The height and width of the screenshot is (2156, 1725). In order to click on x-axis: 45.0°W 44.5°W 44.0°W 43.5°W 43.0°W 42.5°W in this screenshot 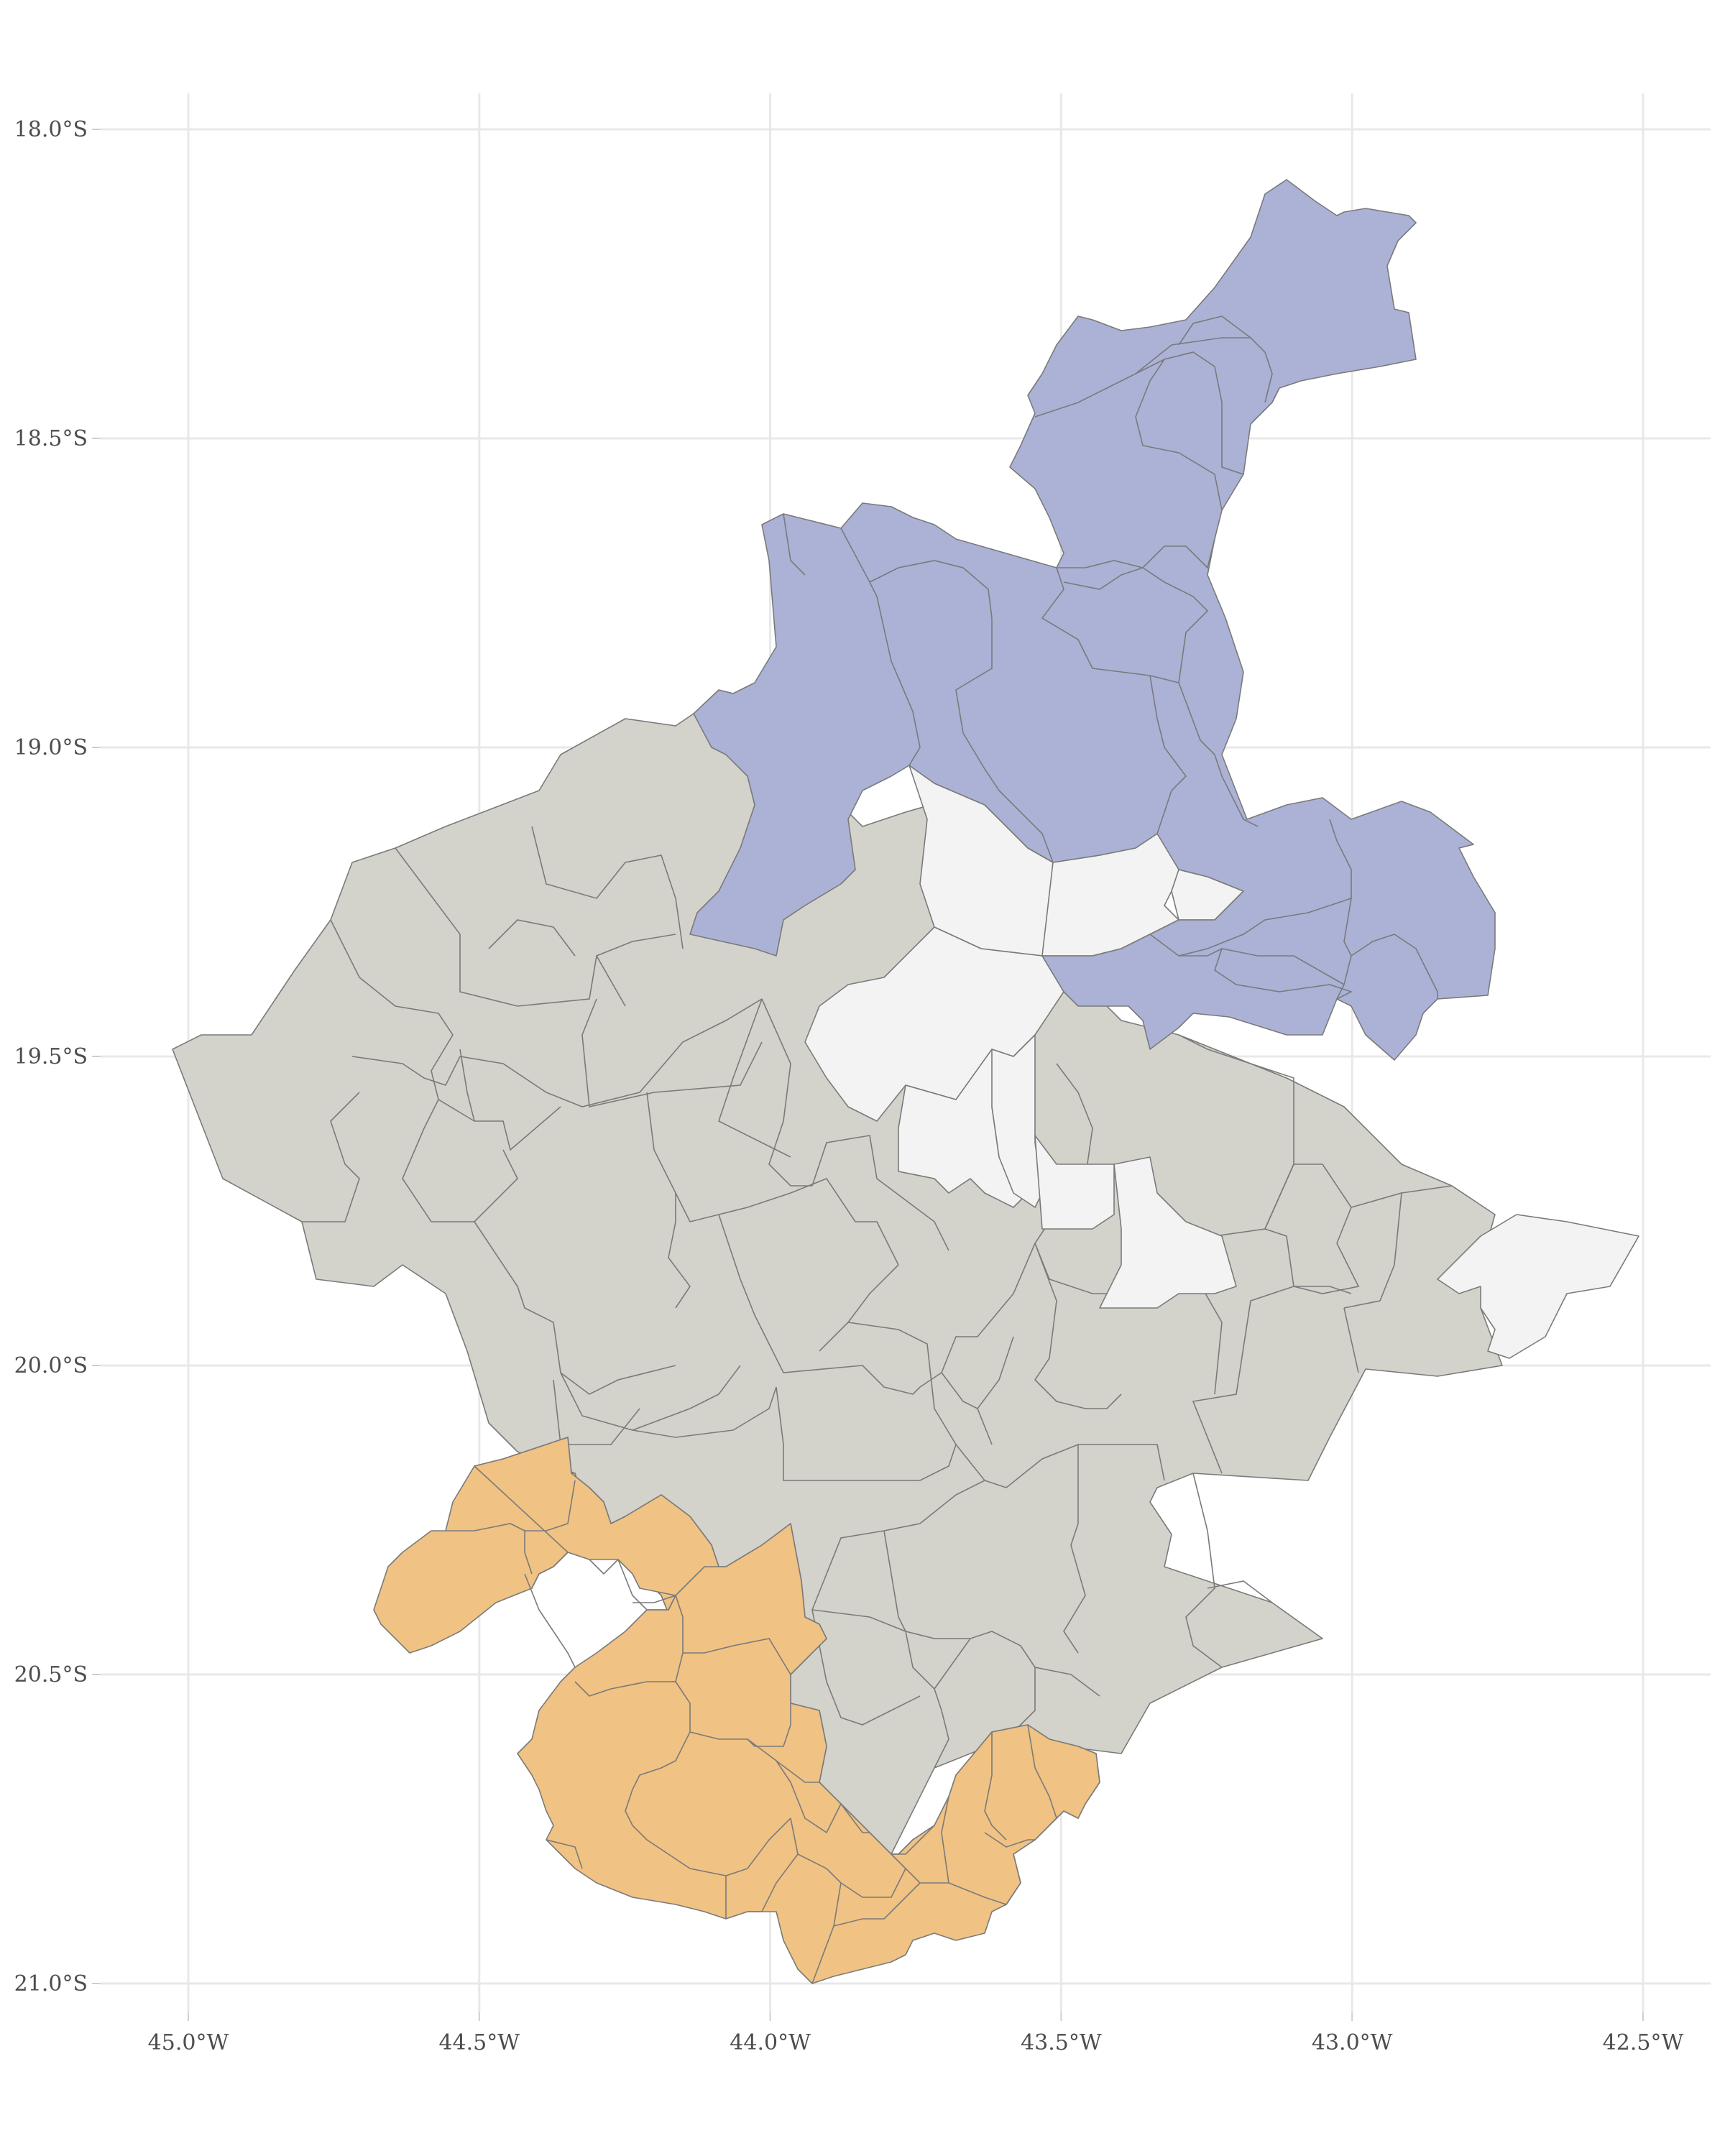, I will do `click(916, 2033)`.